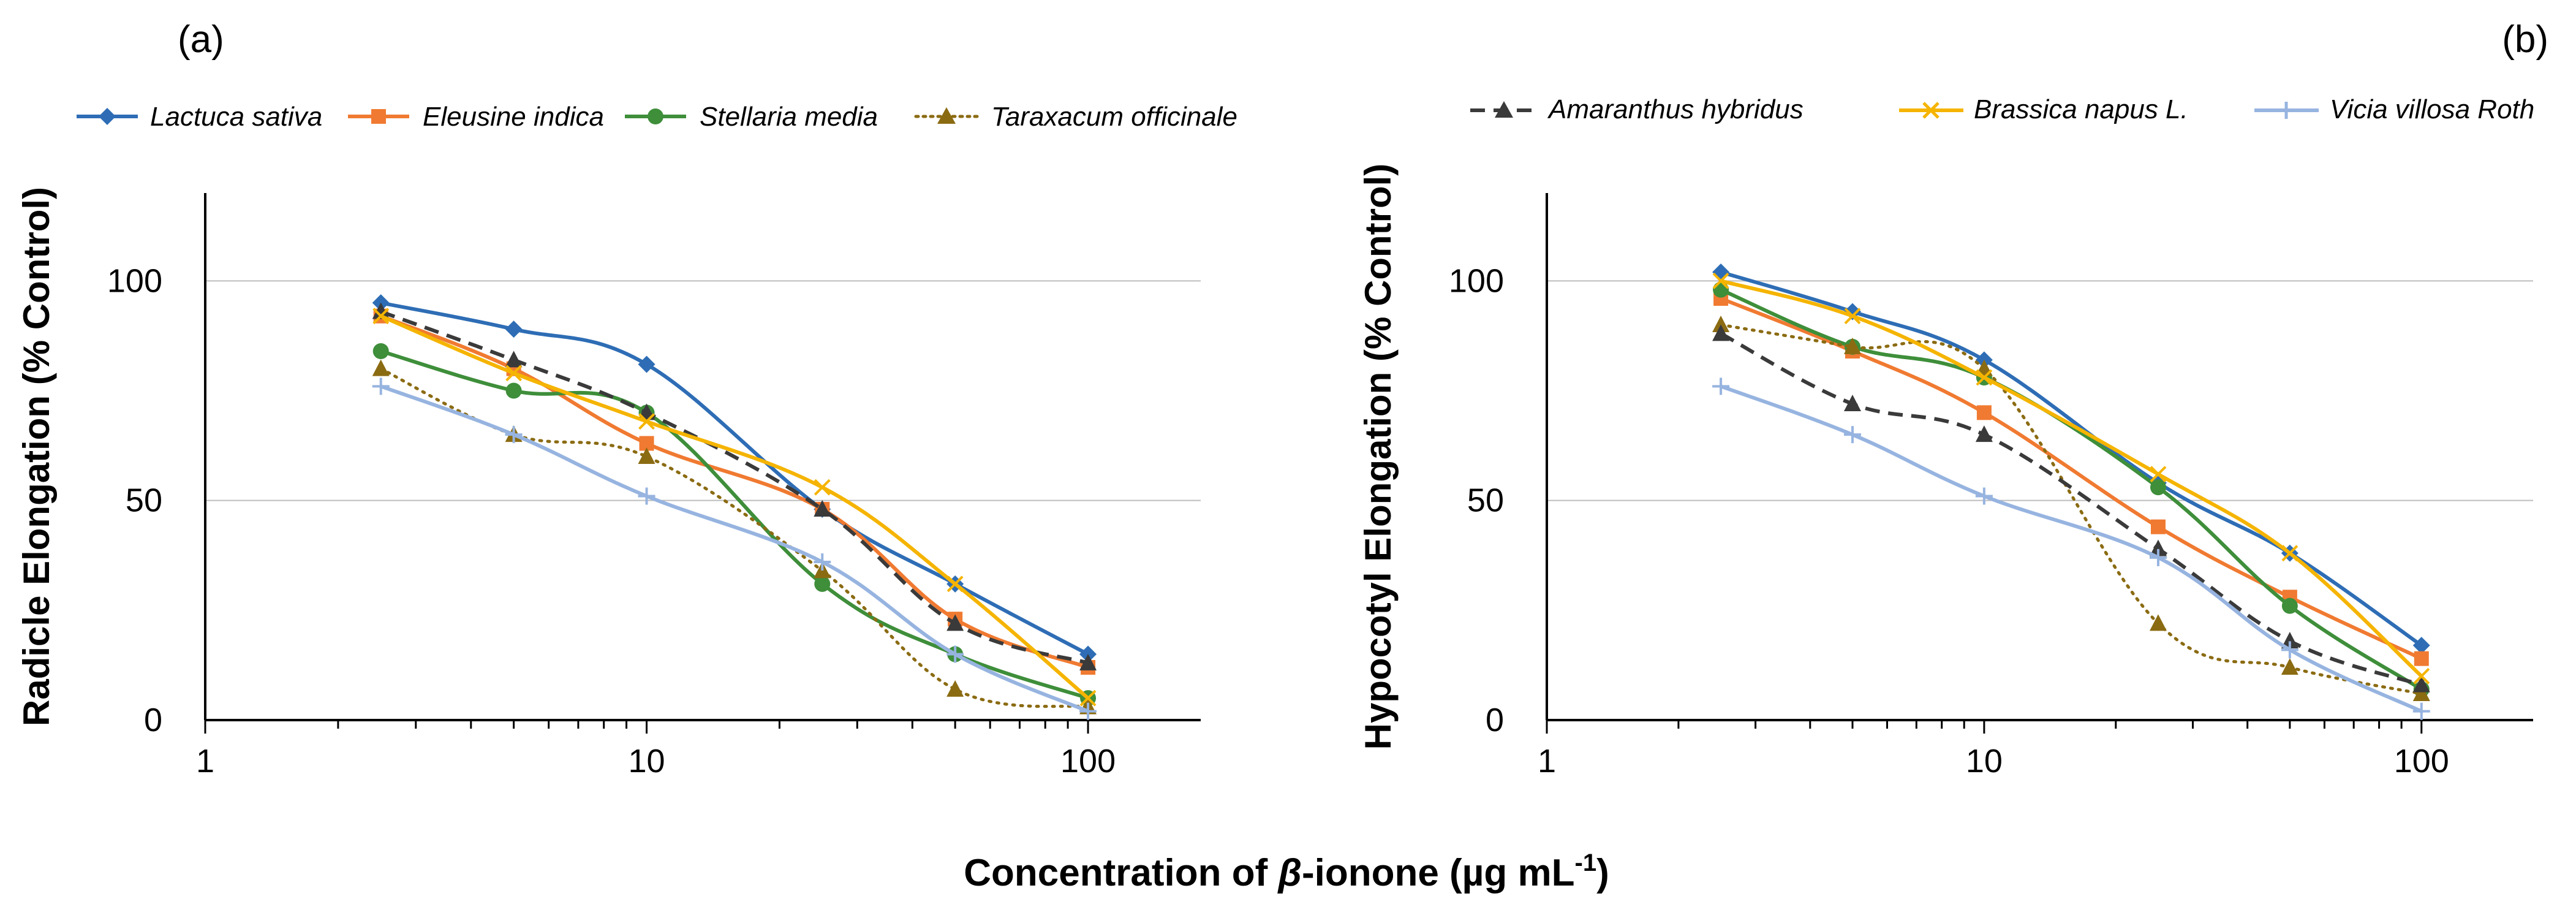 This screenshot has width=2576, height=907. I want to click on series-brassica-napus-l, so click(2071, 478).